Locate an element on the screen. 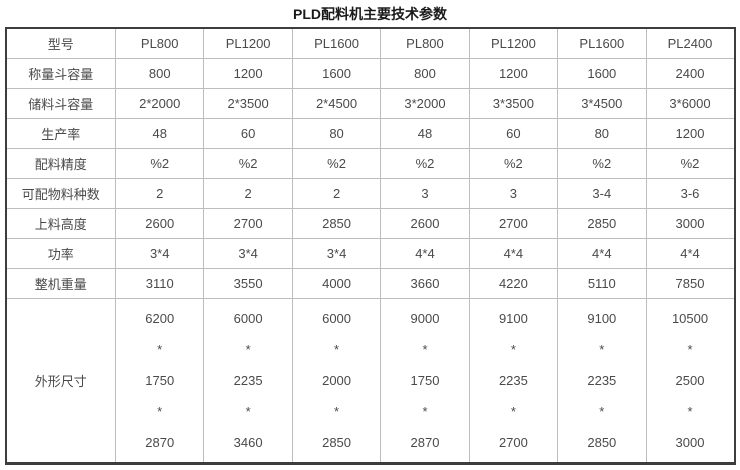  value-cell: 2*4500 is located at coordinates (336, 103).